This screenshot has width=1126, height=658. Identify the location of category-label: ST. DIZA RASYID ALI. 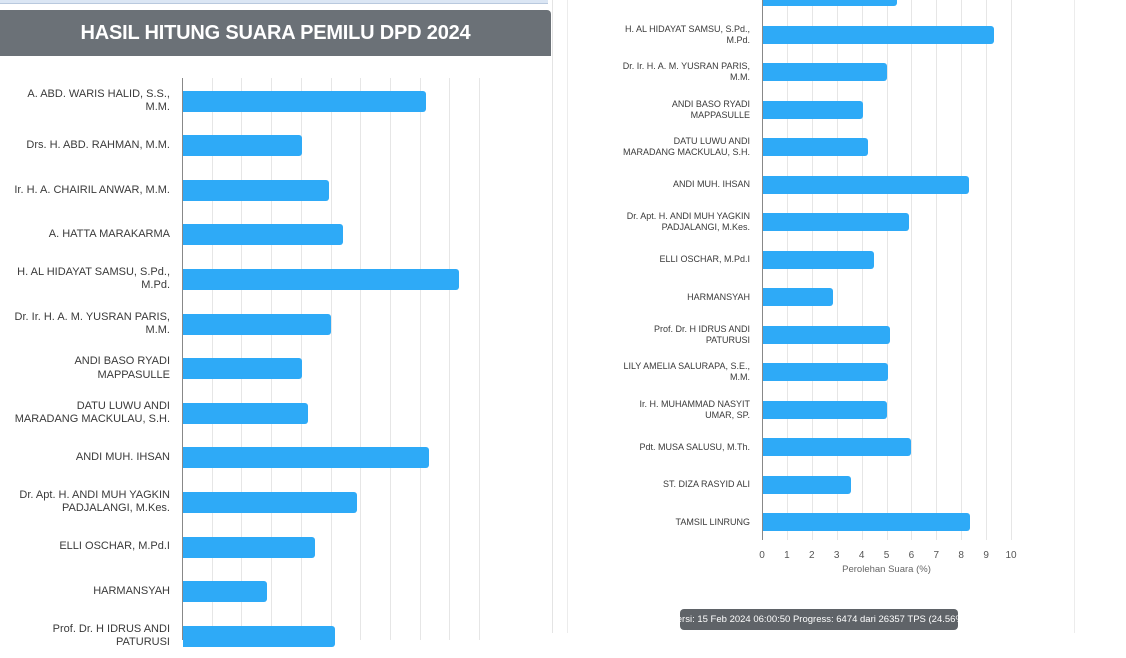
(706, 484).